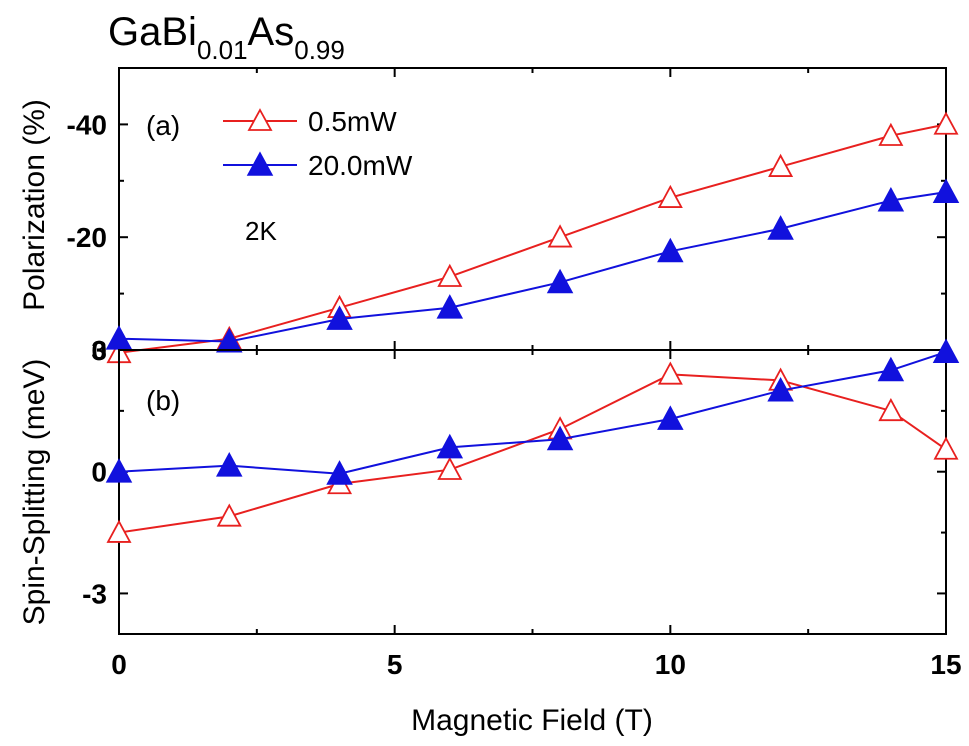 This screenshot has height=746, width=969. What do you see at coordinates (352, 121) in the screenshot?
I see `legend-label-0.5mW: 0.5mW` at bounding box center [352, 121].